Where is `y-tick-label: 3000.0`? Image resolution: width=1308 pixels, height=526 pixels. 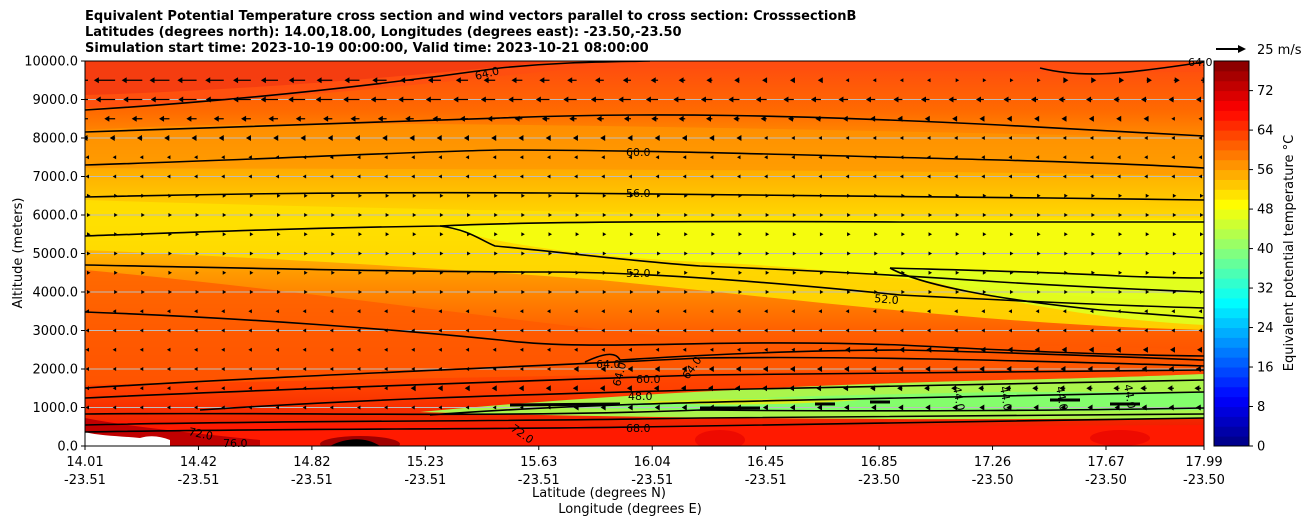
y-tick-label: 3000.0 is located at coordinates (56, 331).